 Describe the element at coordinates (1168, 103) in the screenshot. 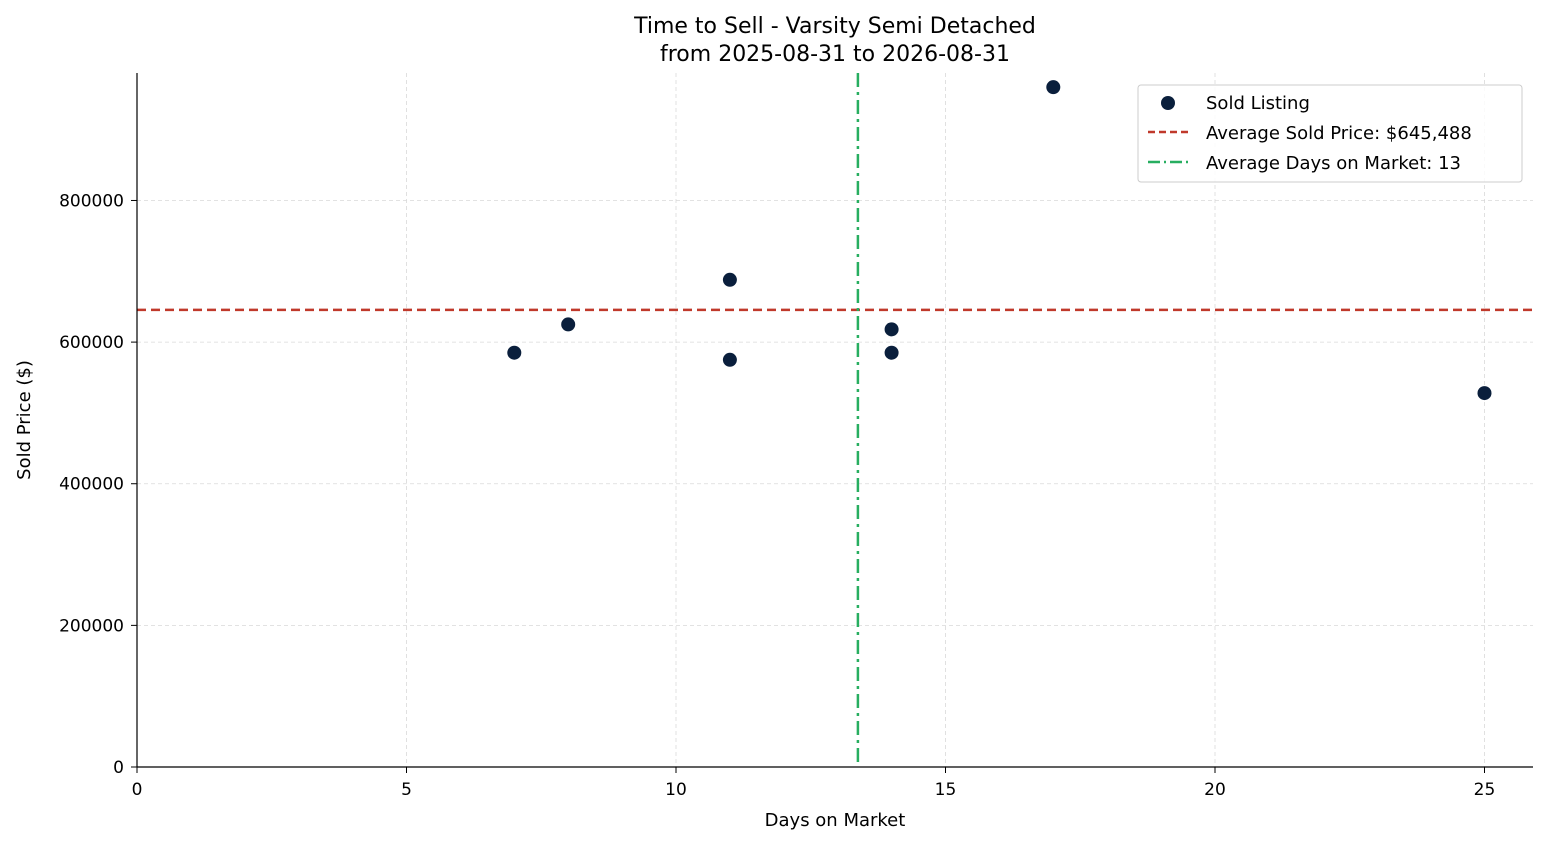

I see `legend-marker-sold-listing` at that location.